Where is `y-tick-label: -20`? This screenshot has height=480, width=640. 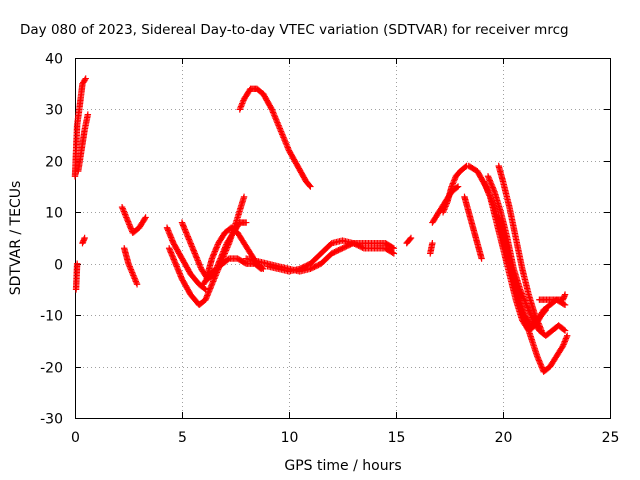 y-tick-label: -20 is located at coordinates (51, 369).